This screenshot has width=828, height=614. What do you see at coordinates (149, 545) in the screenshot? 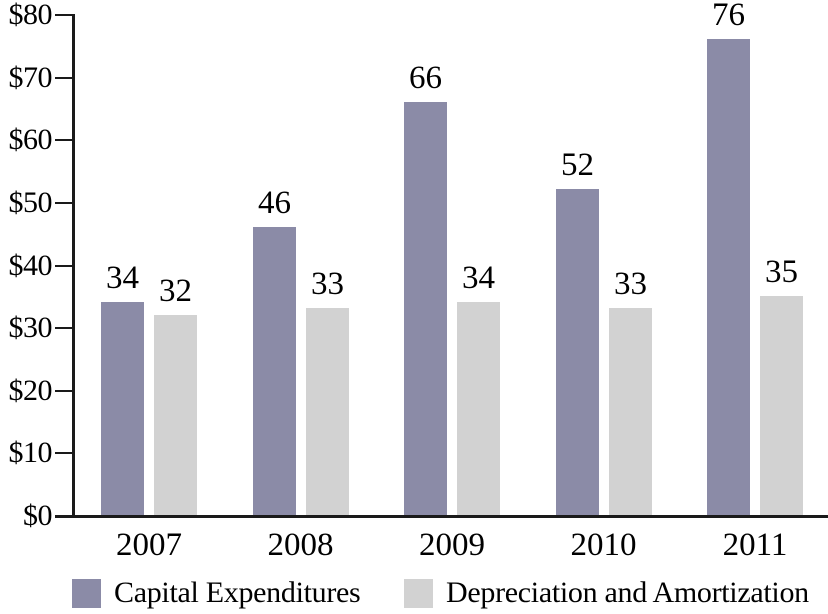
I see `x-axis-label-2007: 2007` at bounding box center [149, 545].